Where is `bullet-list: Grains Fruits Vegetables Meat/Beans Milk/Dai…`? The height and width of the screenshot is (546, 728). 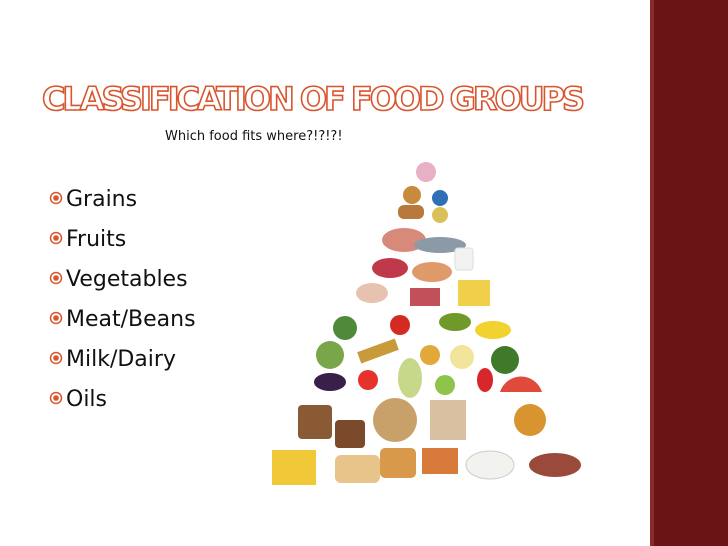 bullet-list: Grains Fruits Vegetables Meat/Beans Milk/Dai… is located at coordinates (122, 299).